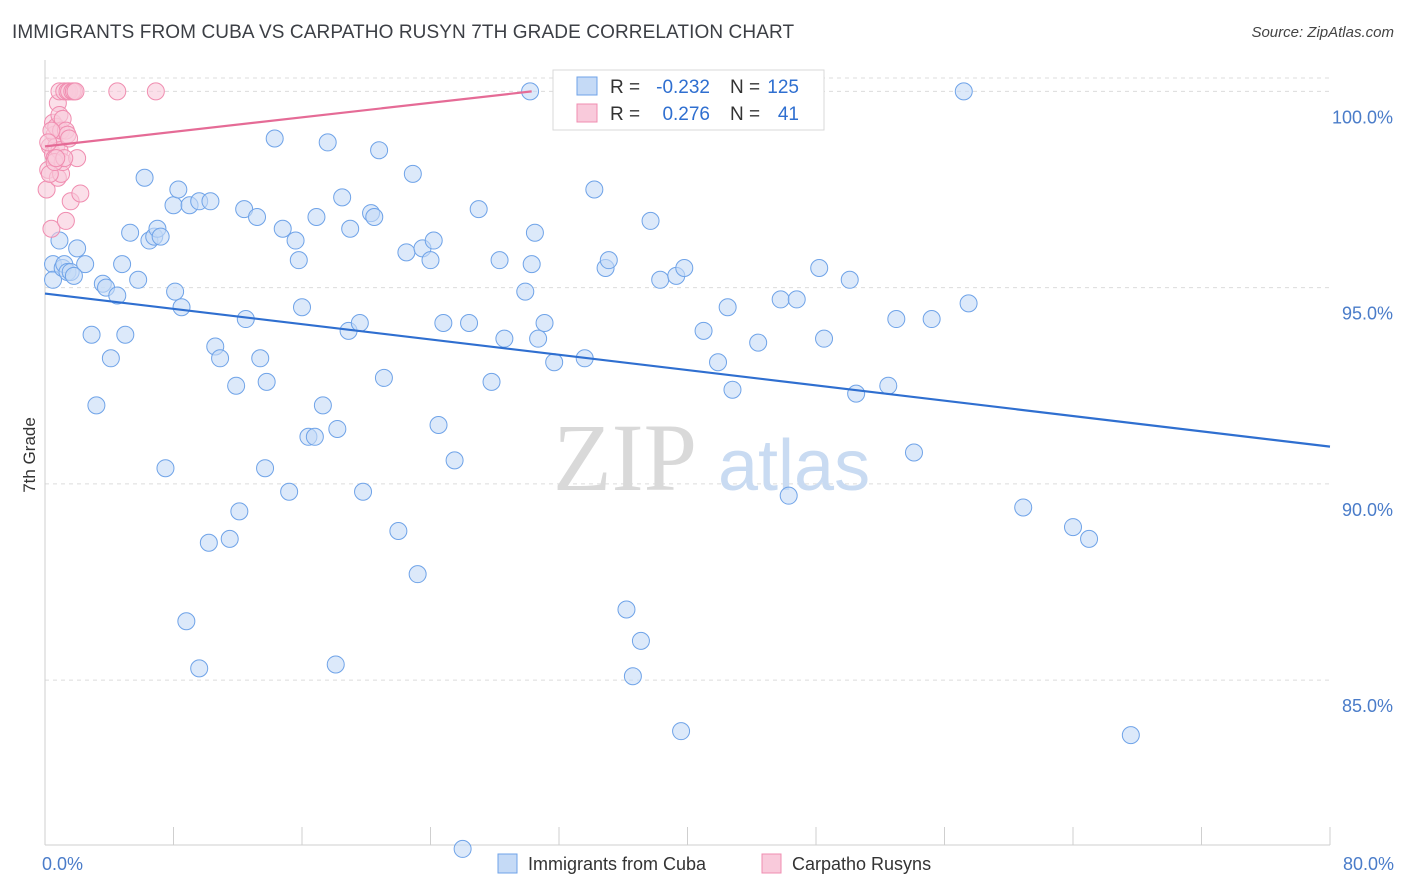 The width and height of the screenshot is (1406, 892). What do you see at coordinates (29, 455) in the screenshot?
I see `y-axis-title: 7th Grade` at bounding box center [29, 455].